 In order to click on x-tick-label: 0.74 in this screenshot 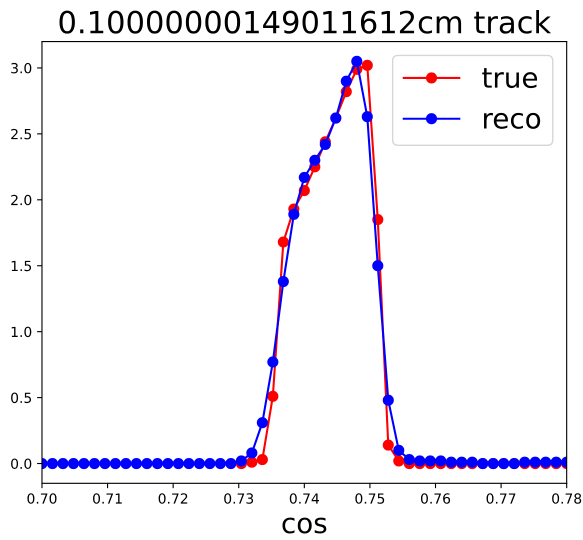, I will do `click(305, 498)`.